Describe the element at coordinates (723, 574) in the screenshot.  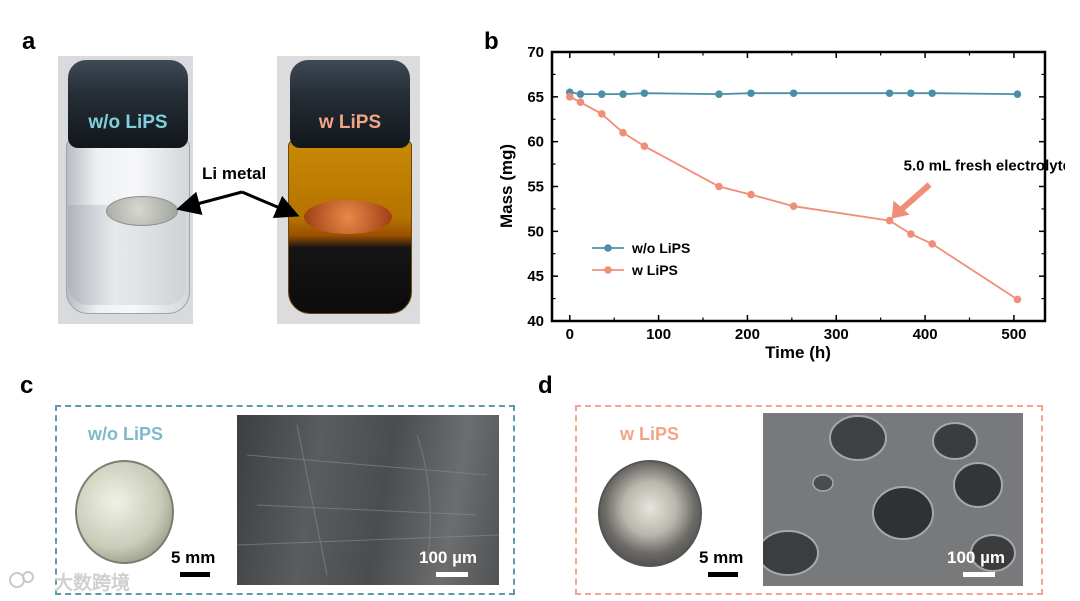
I see `optical-scalebar-d` at that location.